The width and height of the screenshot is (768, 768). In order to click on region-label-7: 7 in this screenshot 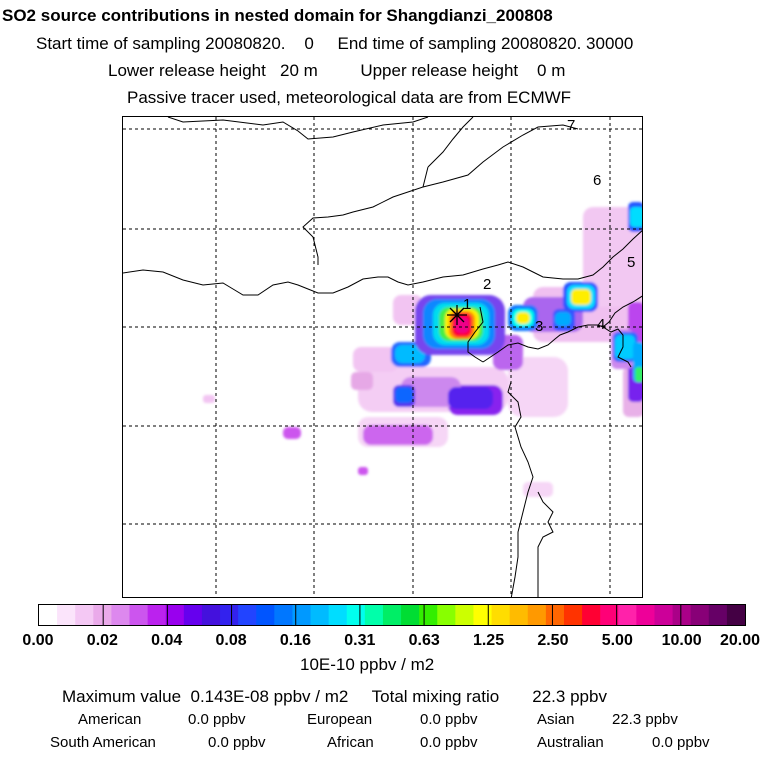, I will do `click(571, 125)`.